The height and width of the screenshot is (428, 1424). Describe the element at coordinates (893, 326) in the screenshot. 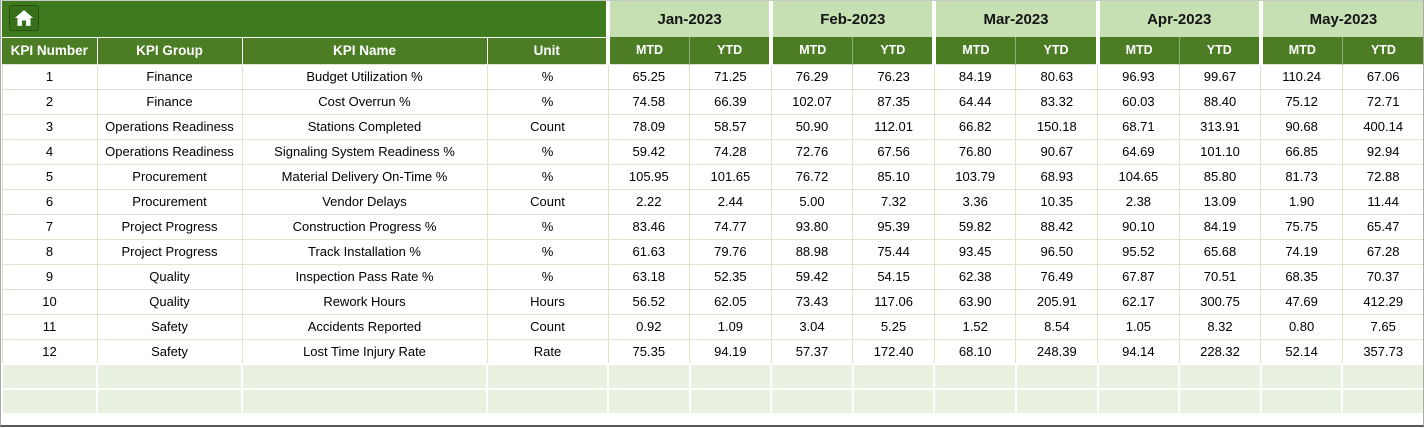

I see `kpi-value-cell: 5.25` at that location.